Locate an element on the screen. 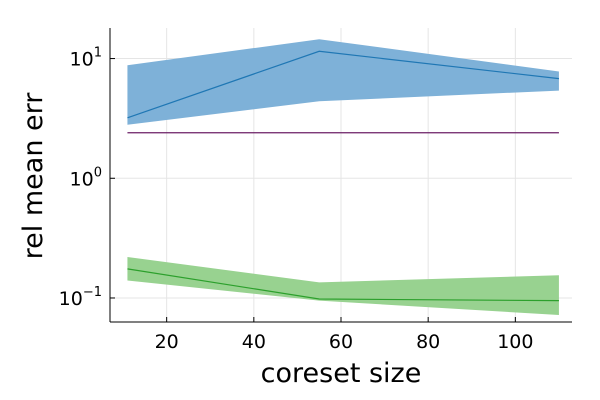 This screenshot has width=600, height=400. x-tick-label: 20 is located at coordinates (167, 342).